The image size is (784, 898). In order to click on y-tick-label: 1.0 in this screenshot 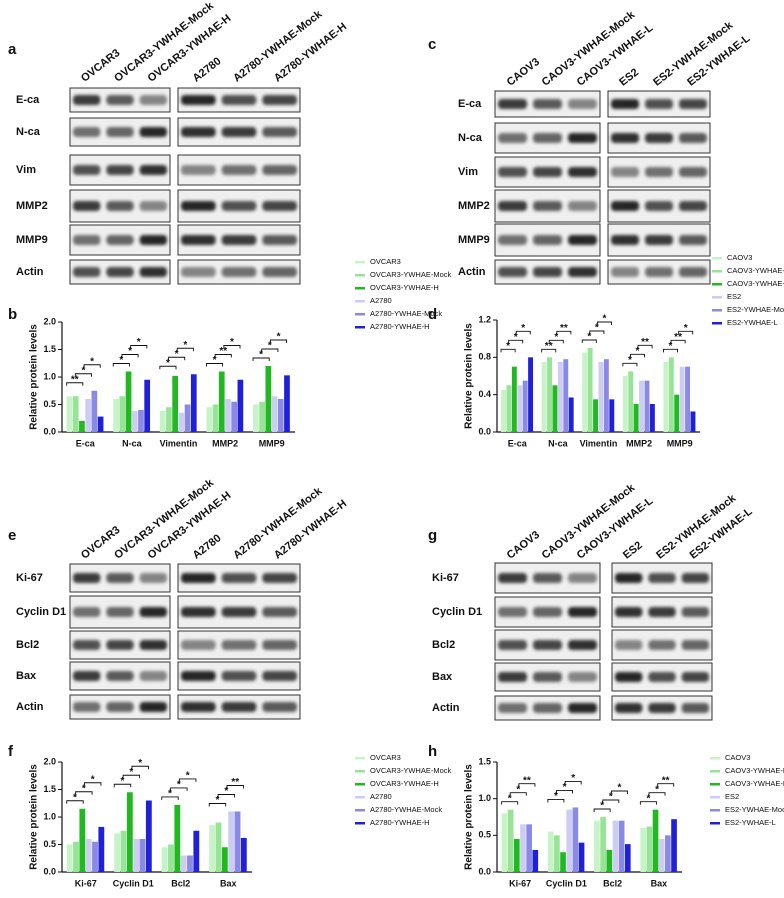, I will do `click(484, 798)`.